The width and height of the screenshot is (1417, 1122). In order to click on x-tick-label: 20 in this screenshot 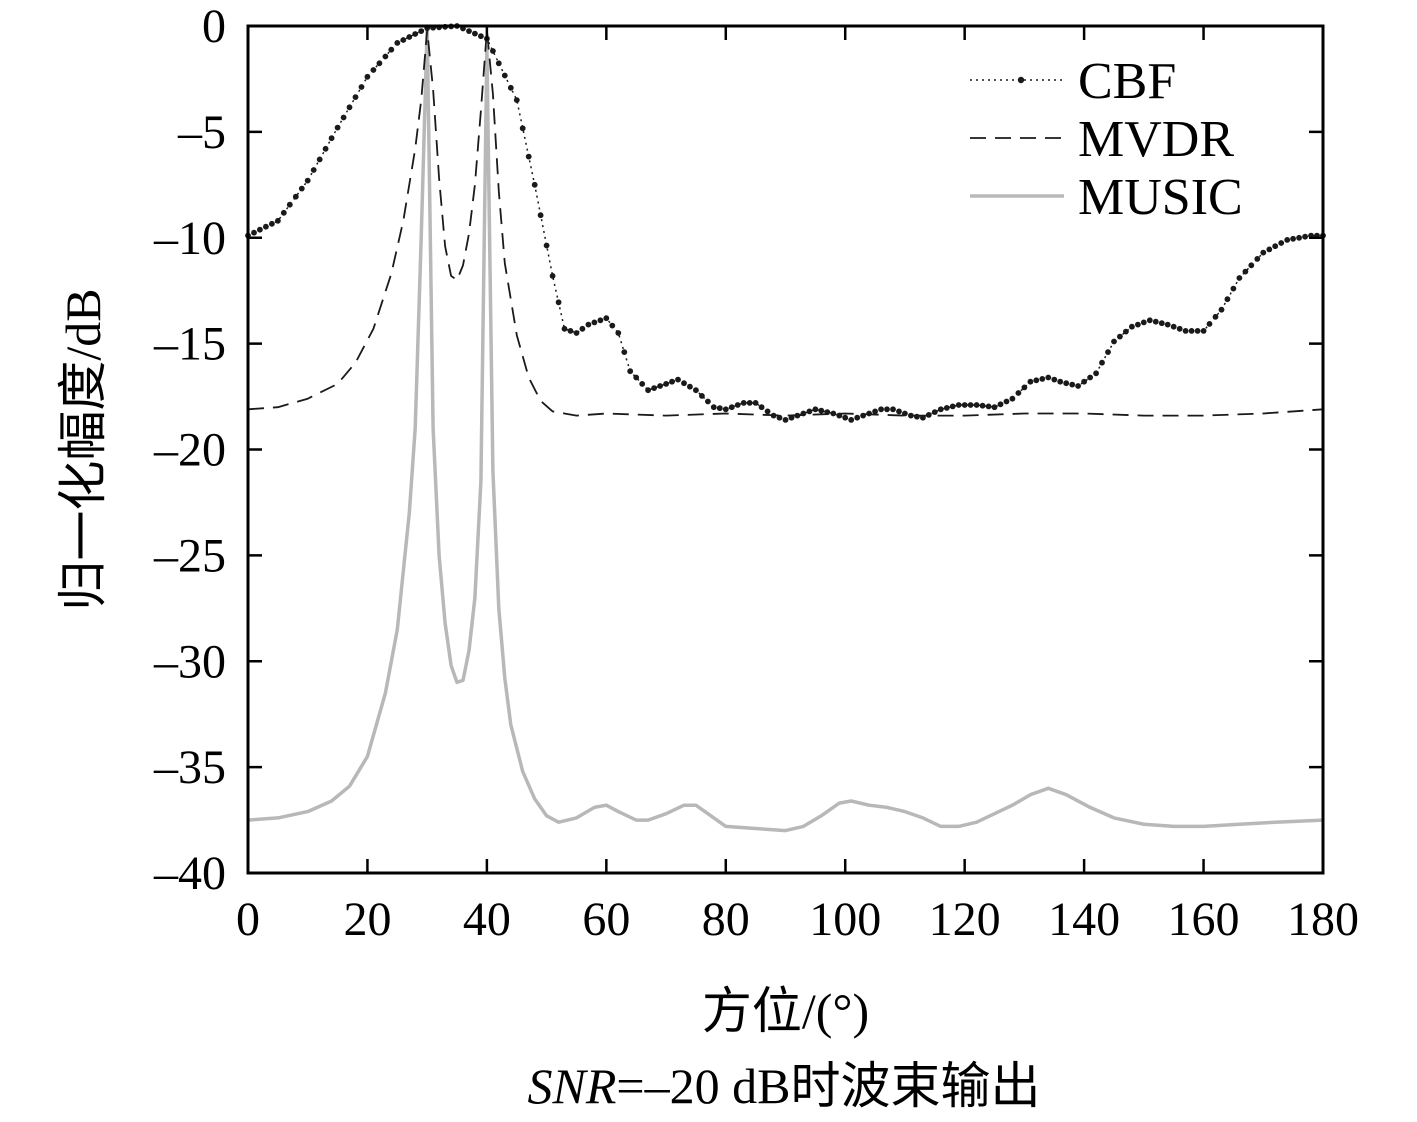, I will do `click(367, 919)`.